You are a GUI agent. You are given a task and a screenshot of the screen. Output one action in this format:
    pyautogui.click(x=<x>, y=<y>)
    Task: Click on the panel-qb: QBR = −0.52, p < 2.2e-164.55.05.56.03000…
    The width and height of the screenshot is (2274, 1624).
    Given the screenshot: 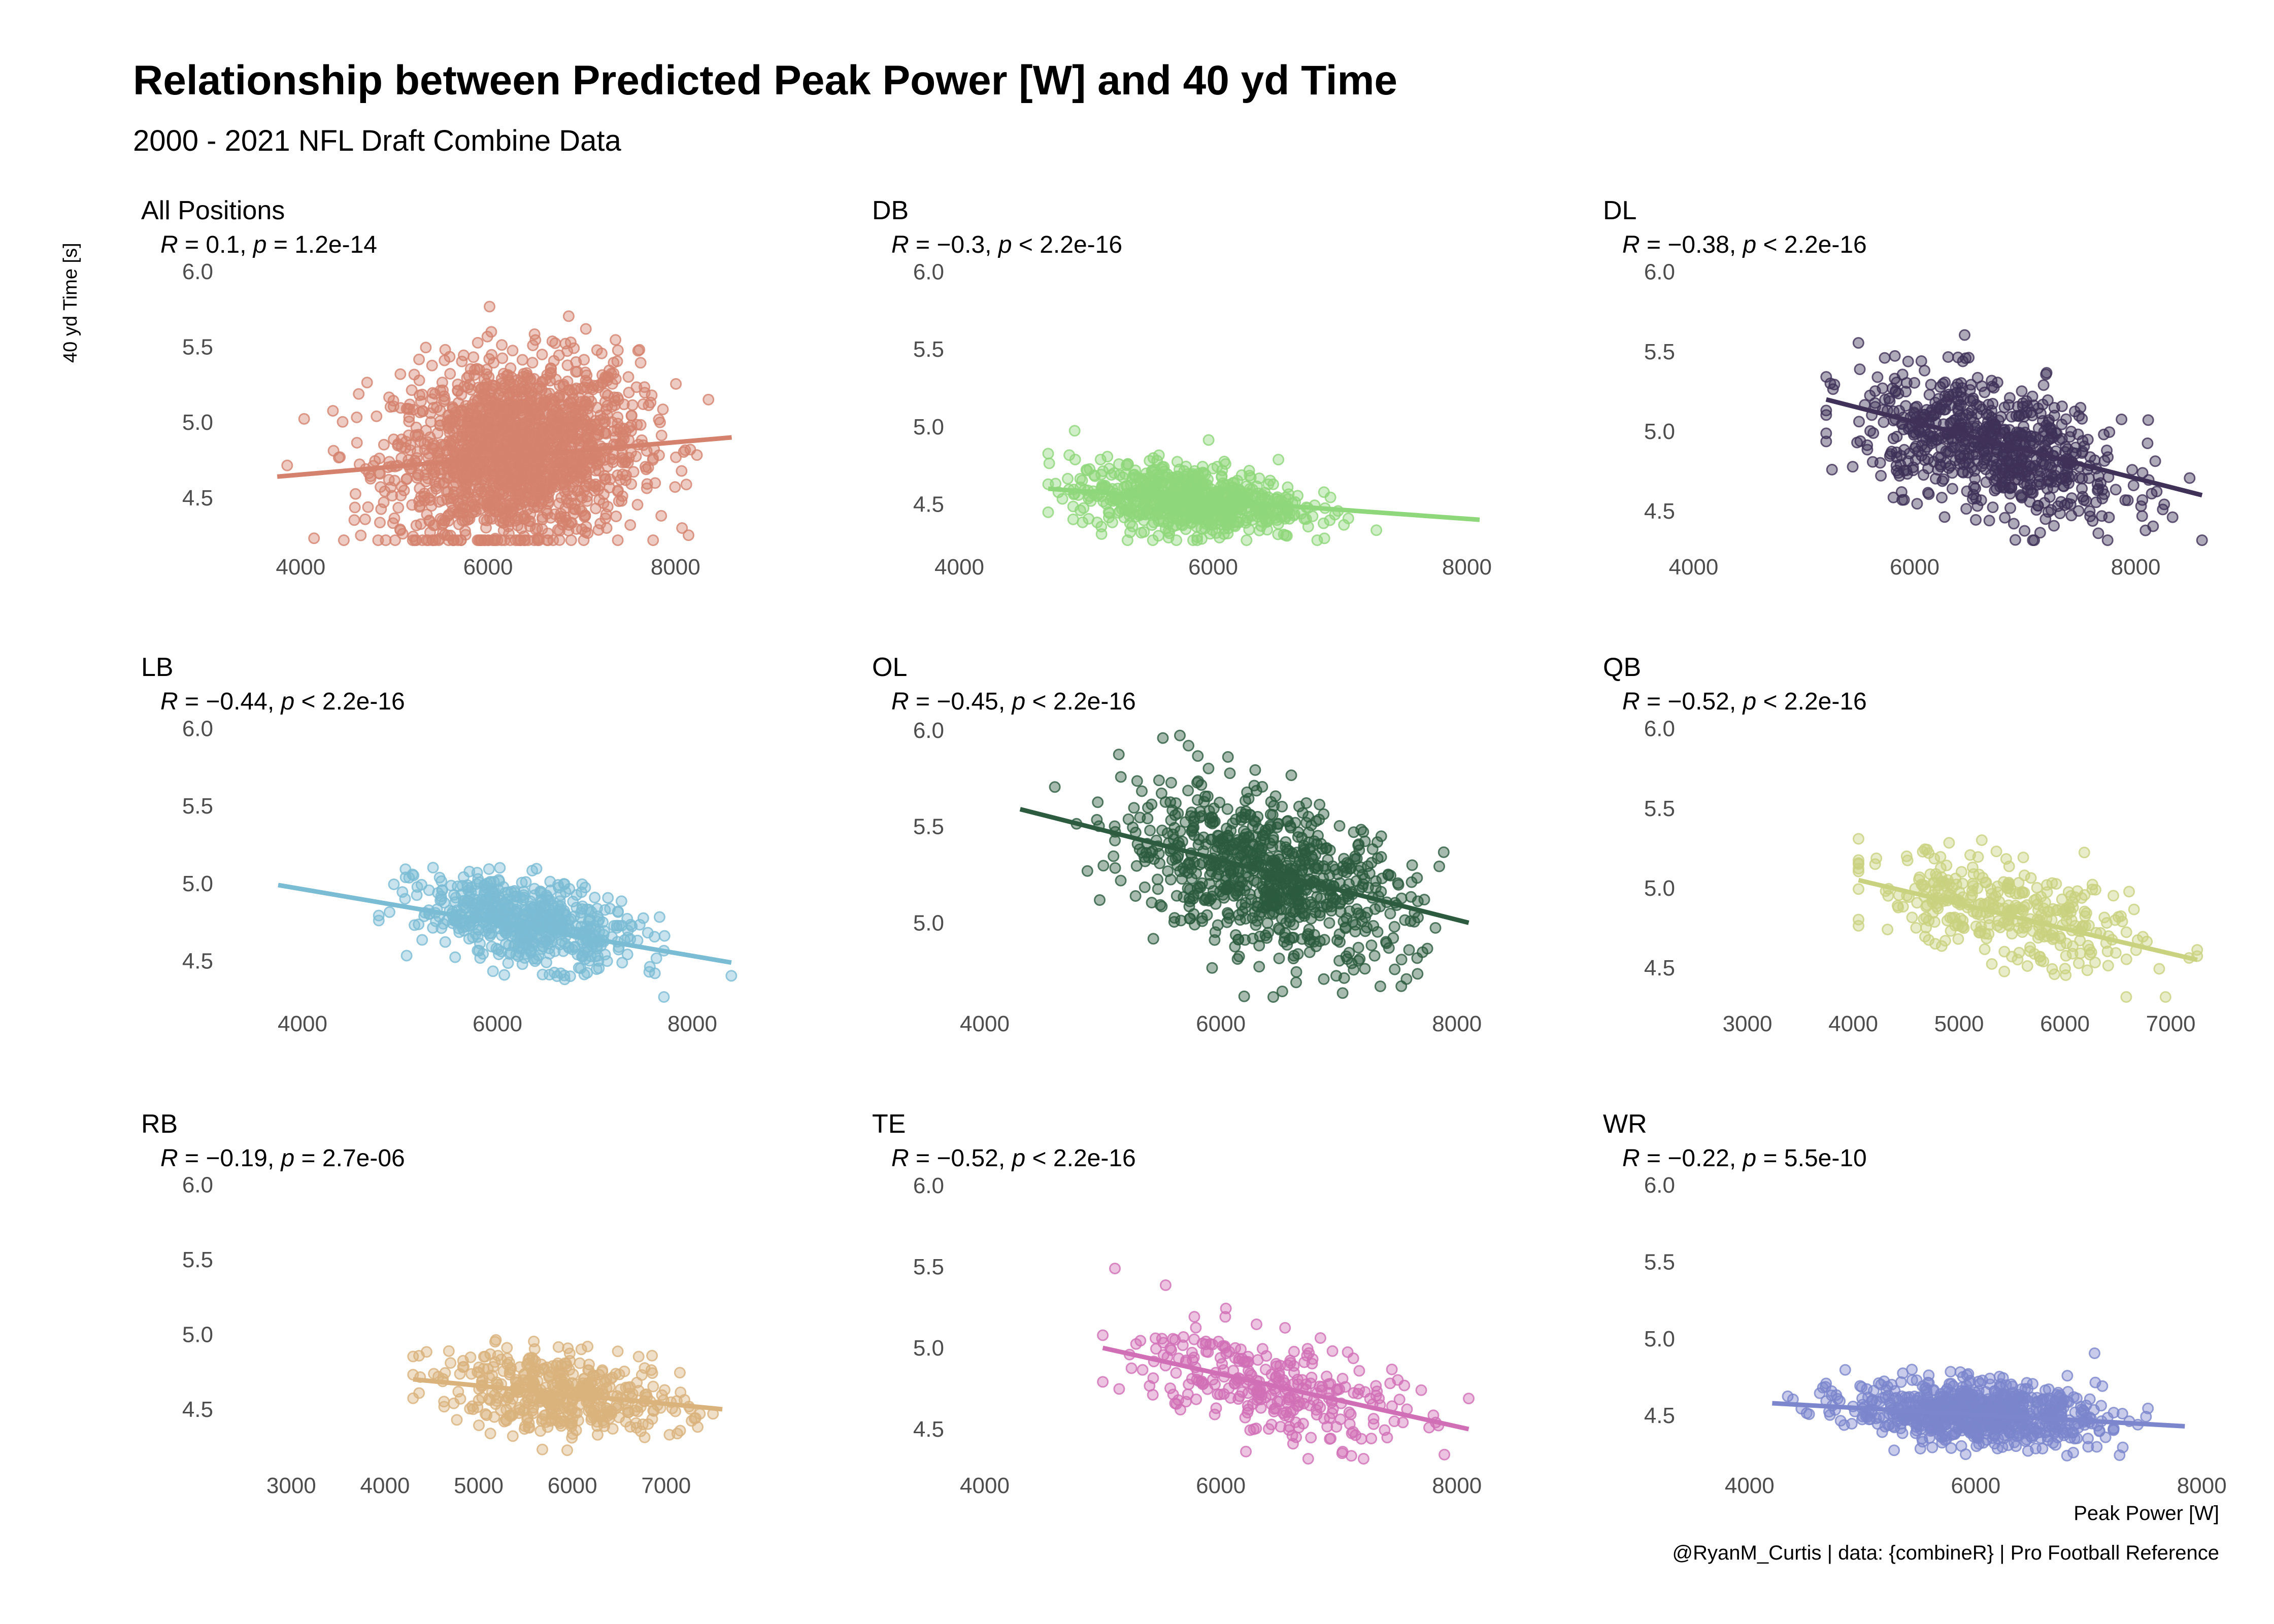 What is the action you would take?
    pyautogui.click(x=1903, y=844)
    